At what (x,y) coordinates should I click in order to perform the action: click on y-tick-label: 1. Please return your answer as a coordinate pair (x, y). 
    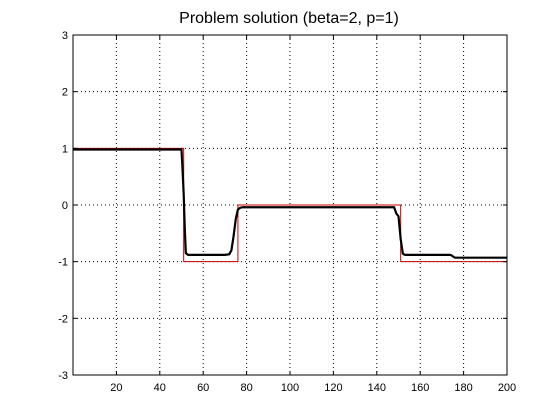
    Looking at the image, I should click on (65, 149).